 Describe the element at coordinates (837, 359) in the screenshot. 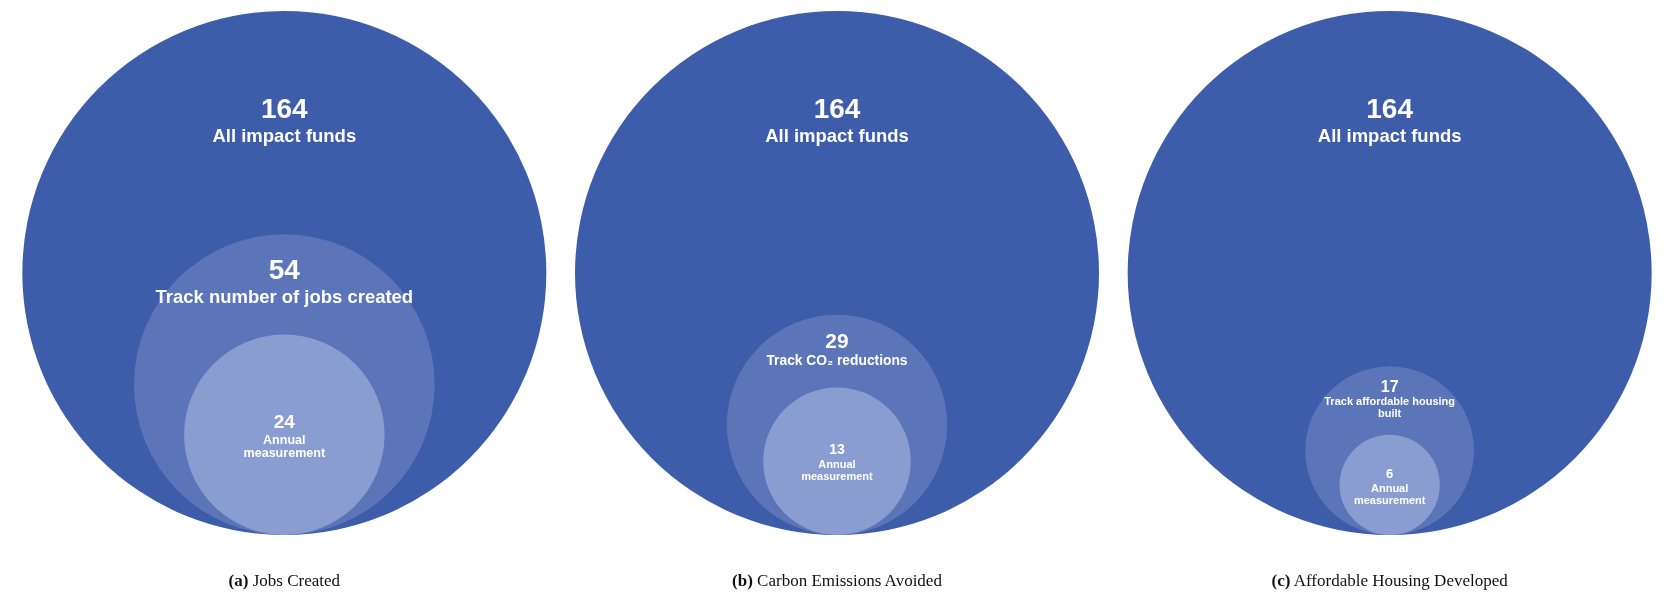

I see `category-label: Track CO₂ reductions` at that location.